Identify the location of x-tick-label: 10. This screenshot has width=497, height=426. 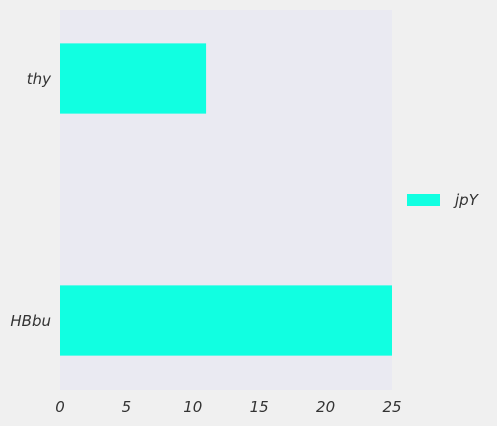
(192, 407).